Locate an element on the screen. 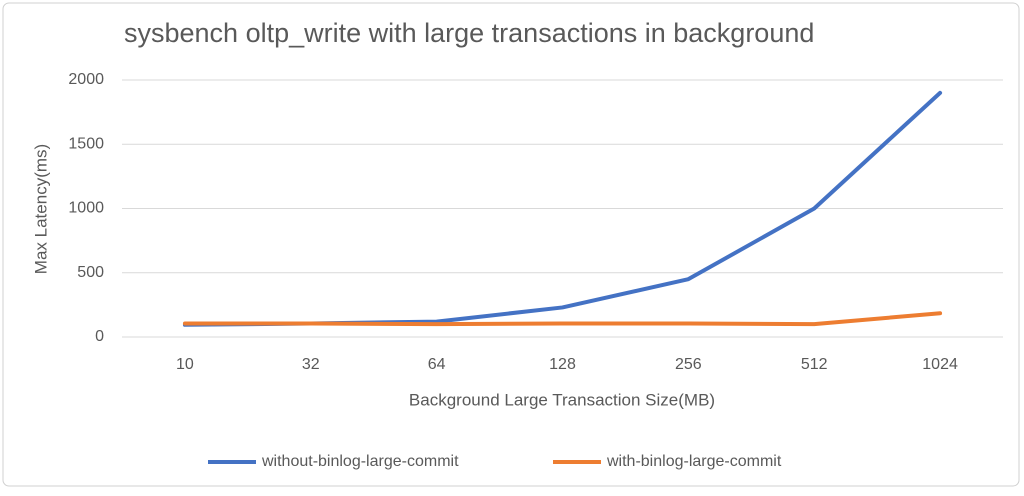 This screenshot has height=496, width=1024. x-tick-label: 64 is located at coordinates (437, 364).